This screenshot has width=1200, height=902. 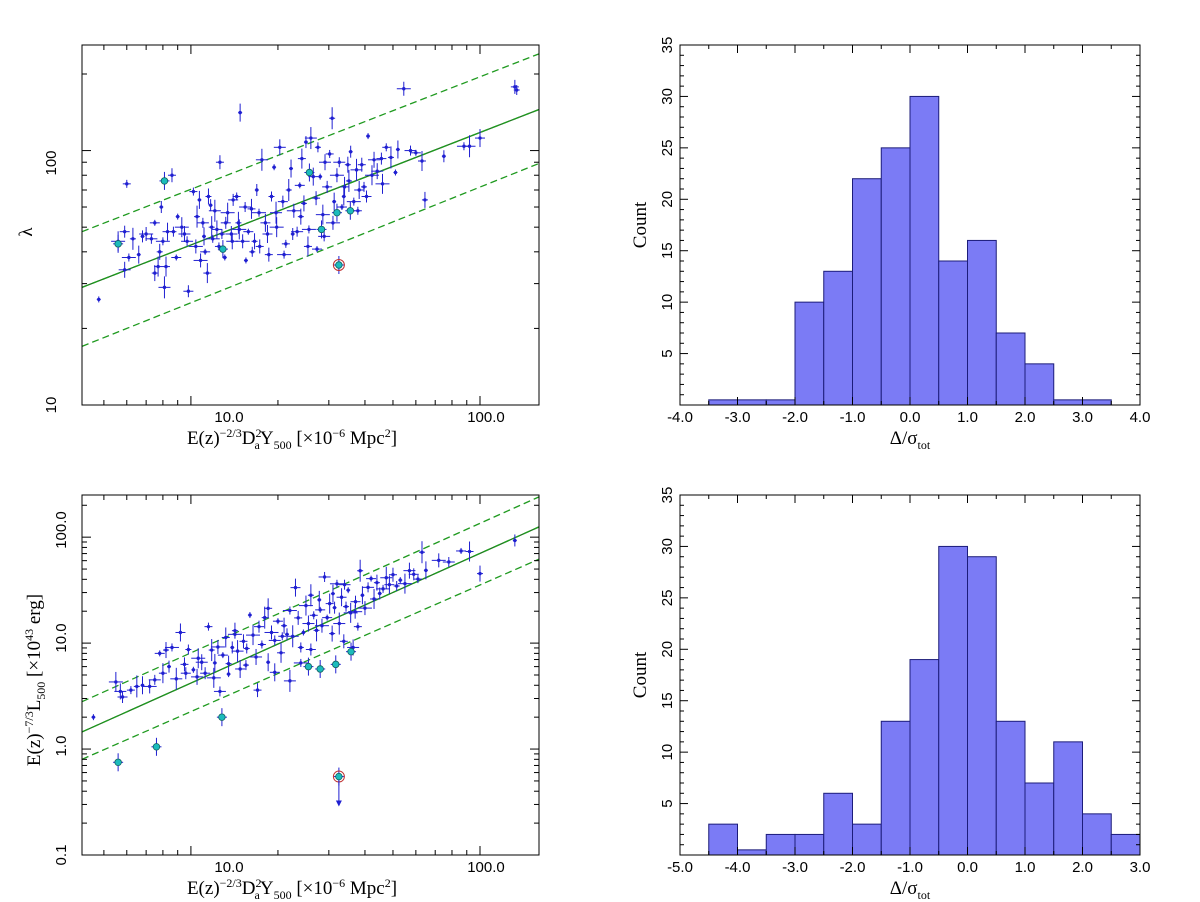 I want to click on x-axis-label: Δ/σtot, so click(x=910, y=890).